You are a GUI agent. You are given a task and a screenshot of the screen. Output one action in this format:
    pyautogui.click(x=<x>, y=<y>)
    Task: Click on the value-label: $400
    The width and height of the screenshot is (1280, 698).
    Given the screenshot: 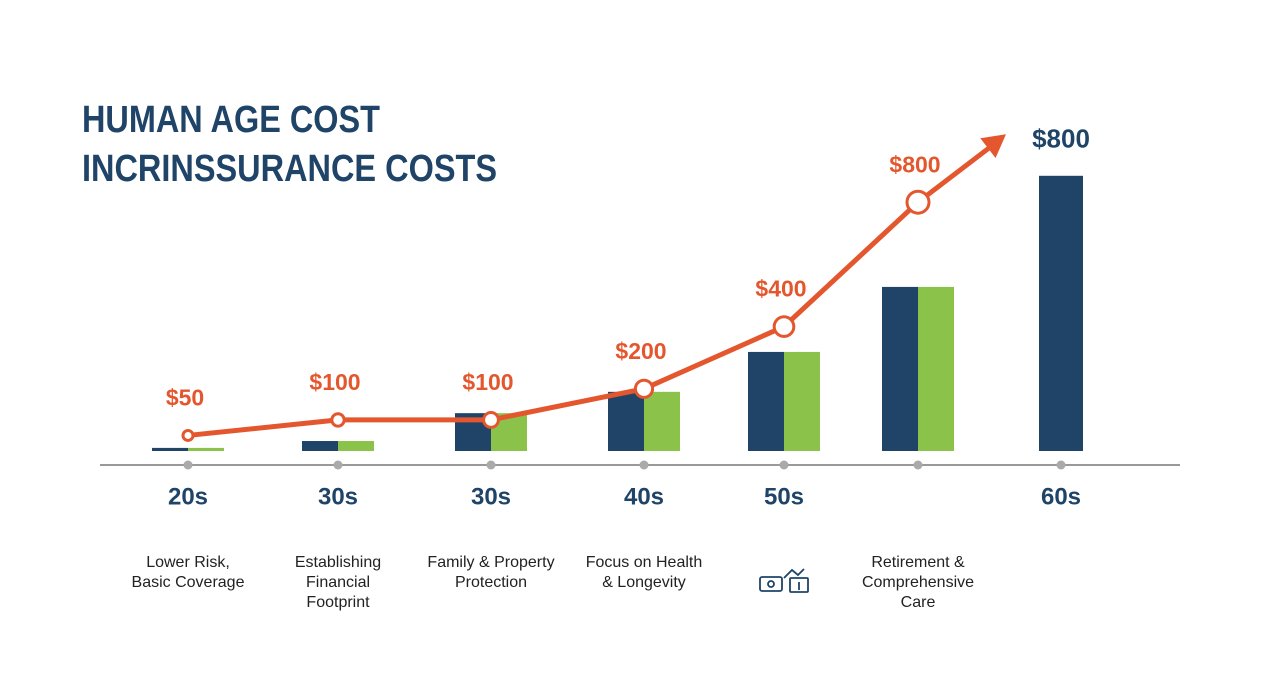 What is the action you would take?
    pyautogui.click(x=780, y=289)
    